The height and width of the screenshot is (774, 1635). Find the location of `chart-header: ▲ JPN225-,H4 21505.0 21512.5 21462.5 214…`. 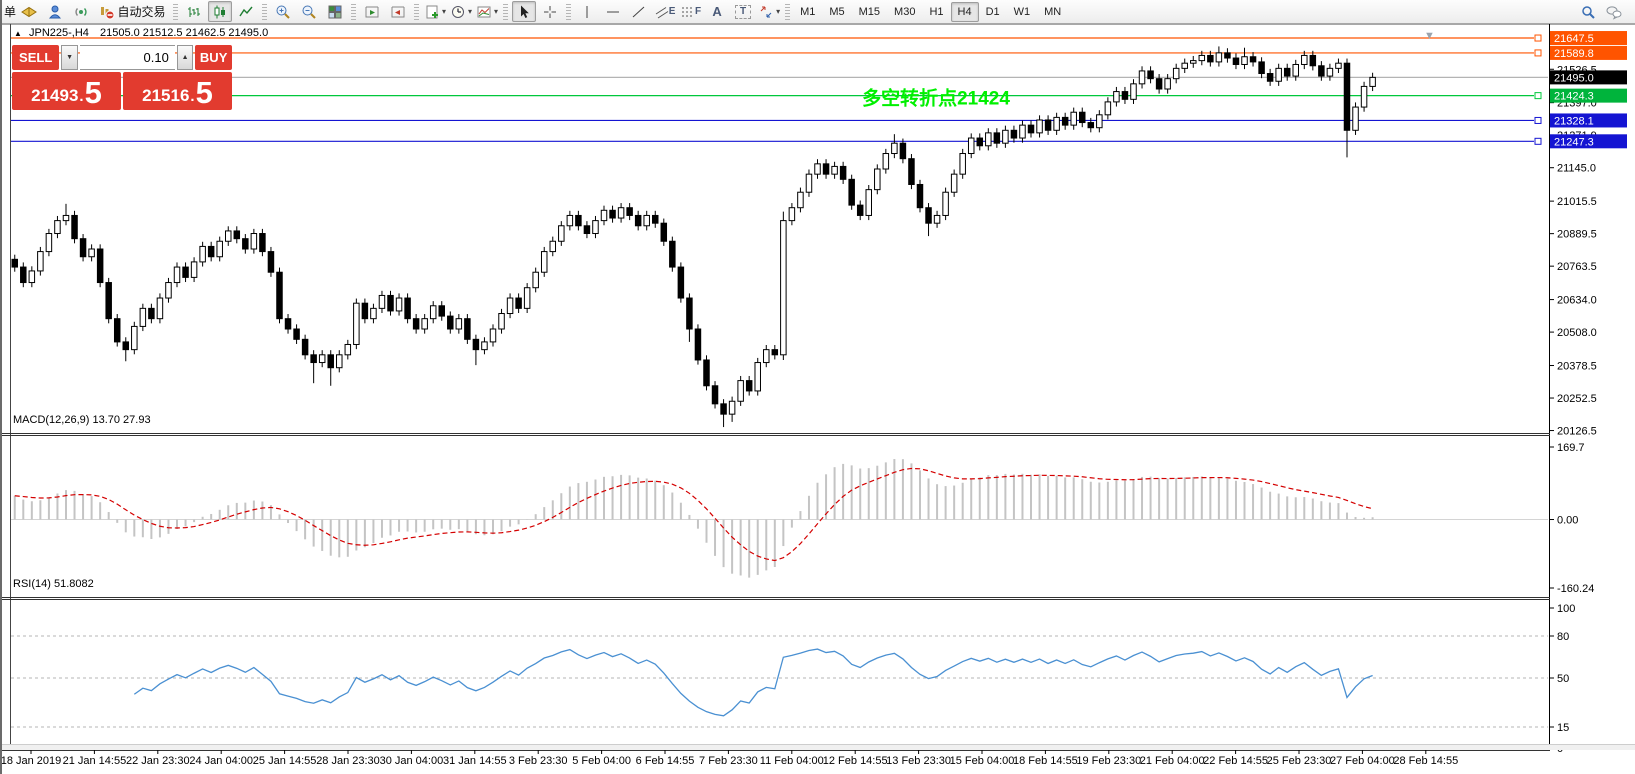

chart-header: ▲ JPN225-,H4 21505.0 21512.5 21462.5 214… is located at coordinates (141, 33).